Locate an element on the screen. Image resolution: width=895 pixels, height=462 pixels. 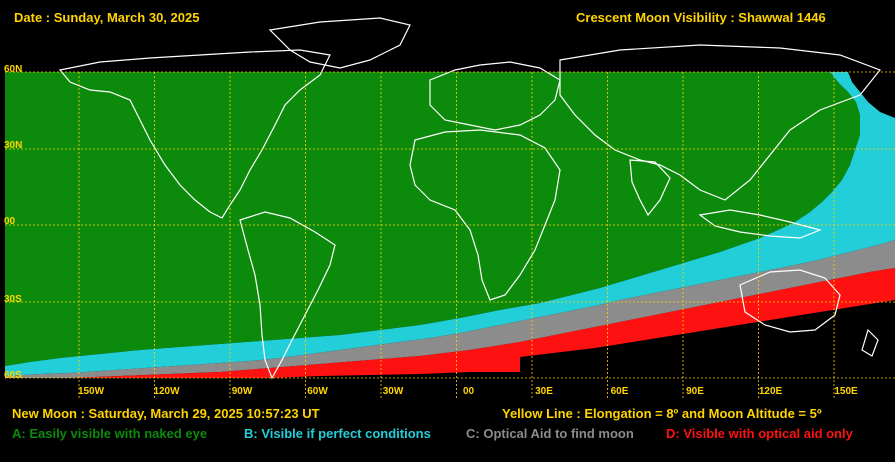
india-outline is located at coordinates (650, 188).